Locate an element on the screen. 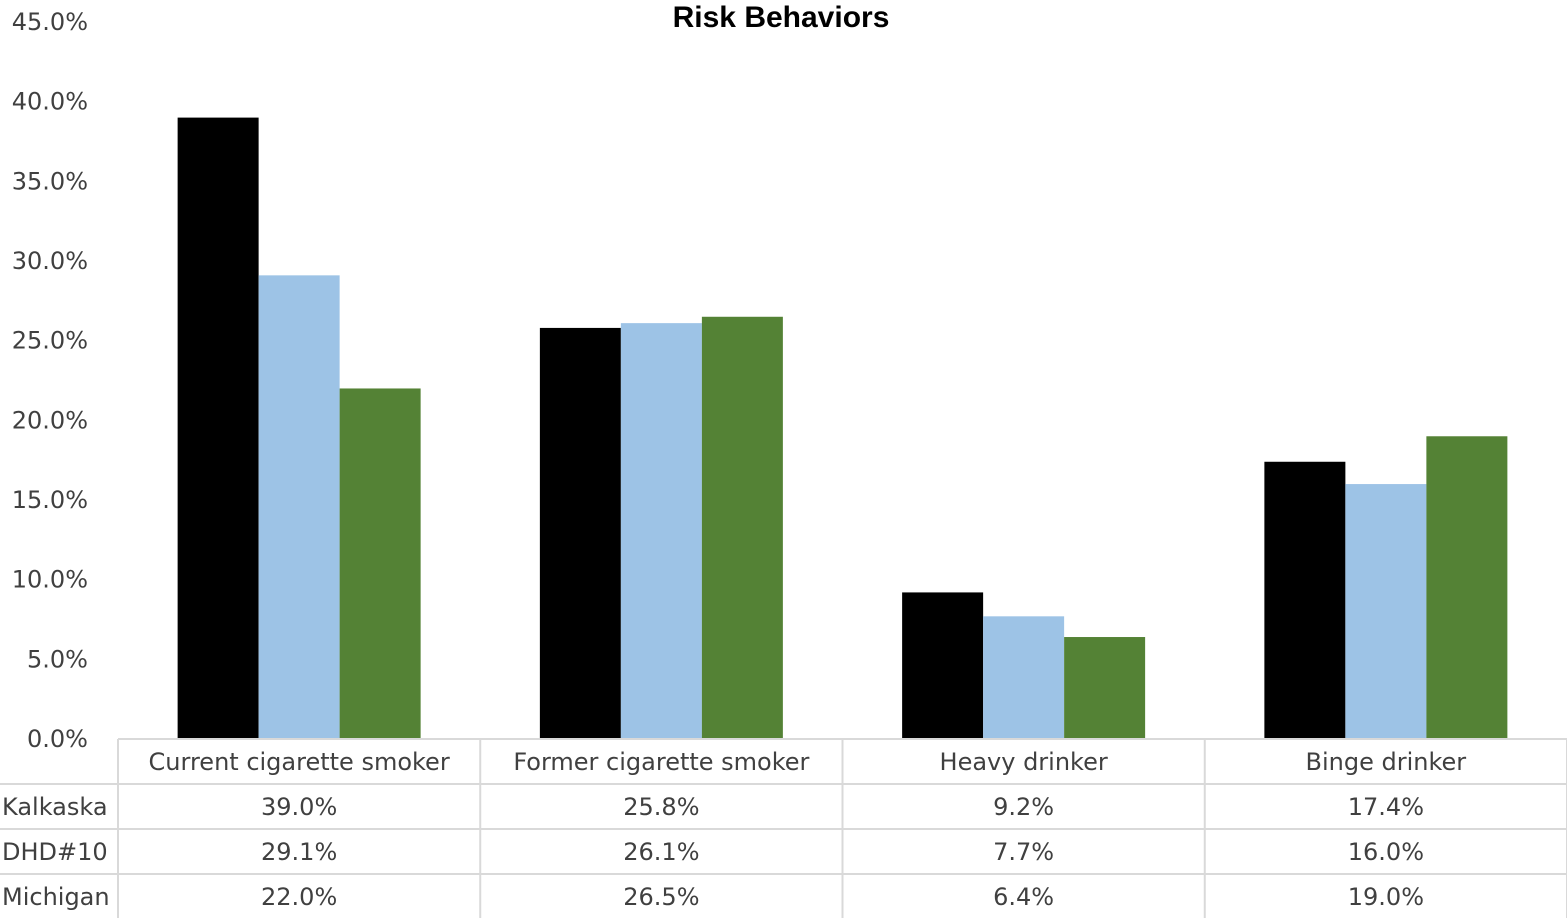 This screenshot has width=1567, height=918. data-table-cell: 29.1% is located at coordinates (299, 852).